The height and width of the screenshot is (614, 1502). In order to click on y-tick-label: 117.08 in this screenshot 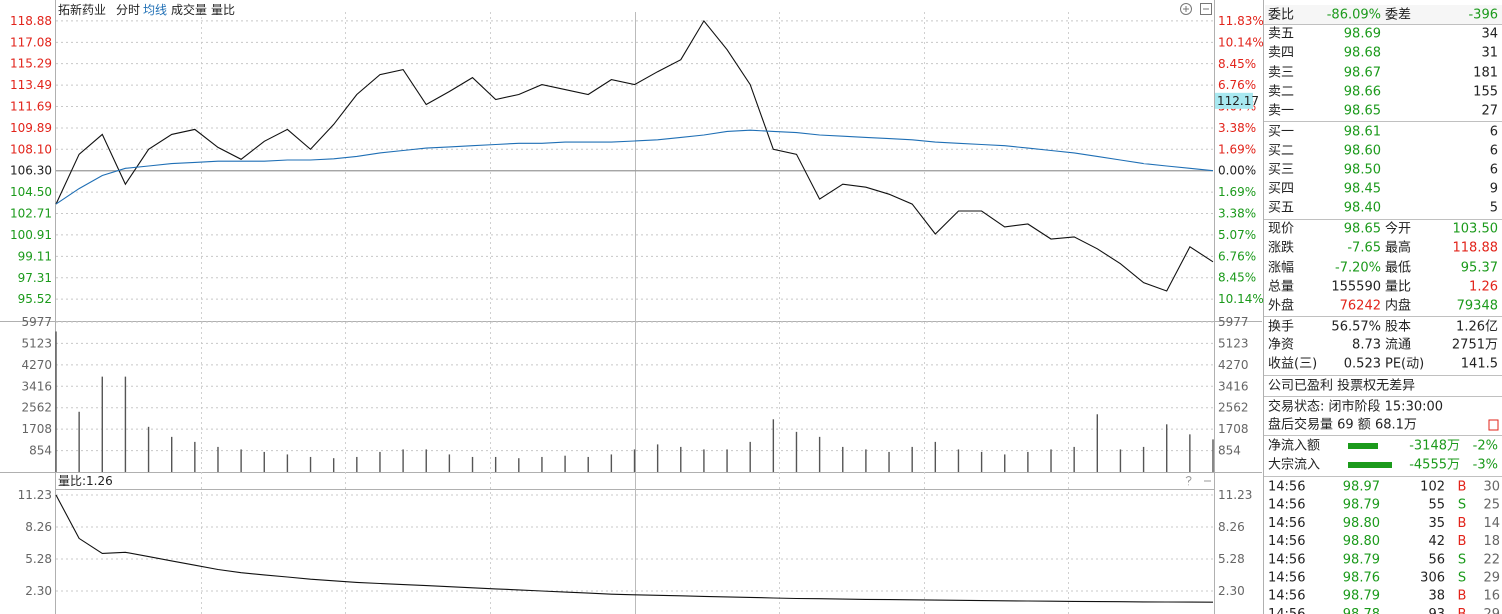, I will do `click(31, 42)`.